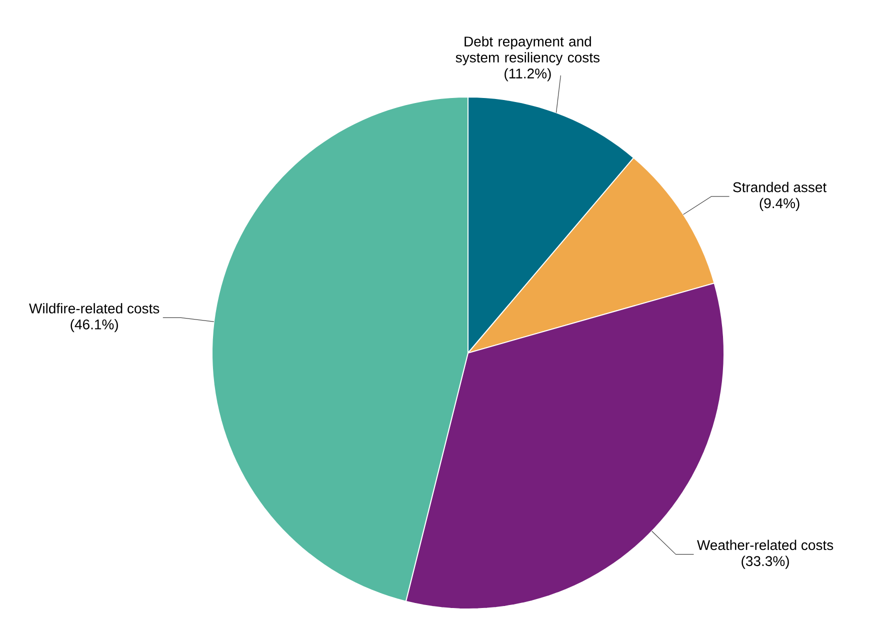 The height and width of the screenshot is (627, 876). Describe the element at coordinates (94, 308) in the screenshot. I see `slice-label: Wildfire-related costs` at that location.